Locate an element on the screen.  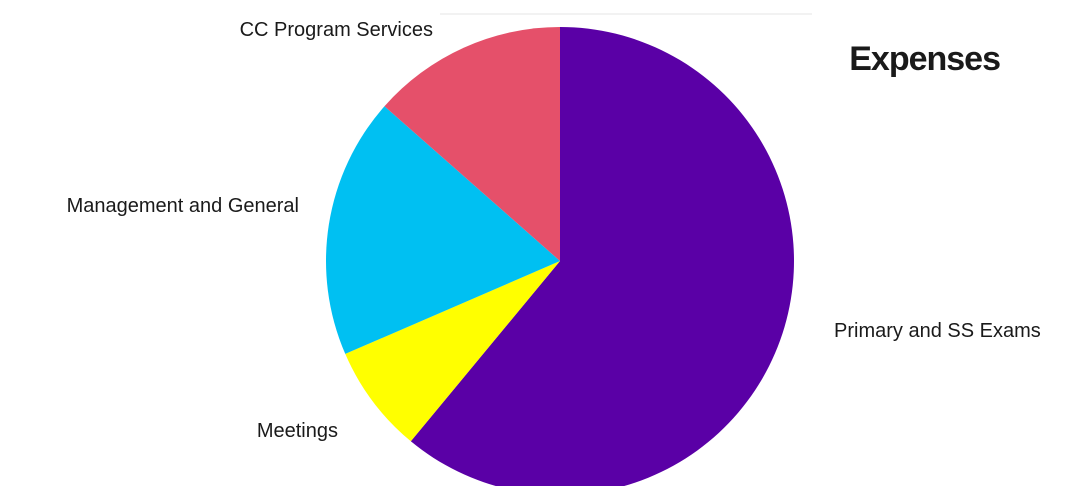
slice-label-primary-and-ss-exams: Primary and SS Exams is located at coordinates (937, 331).